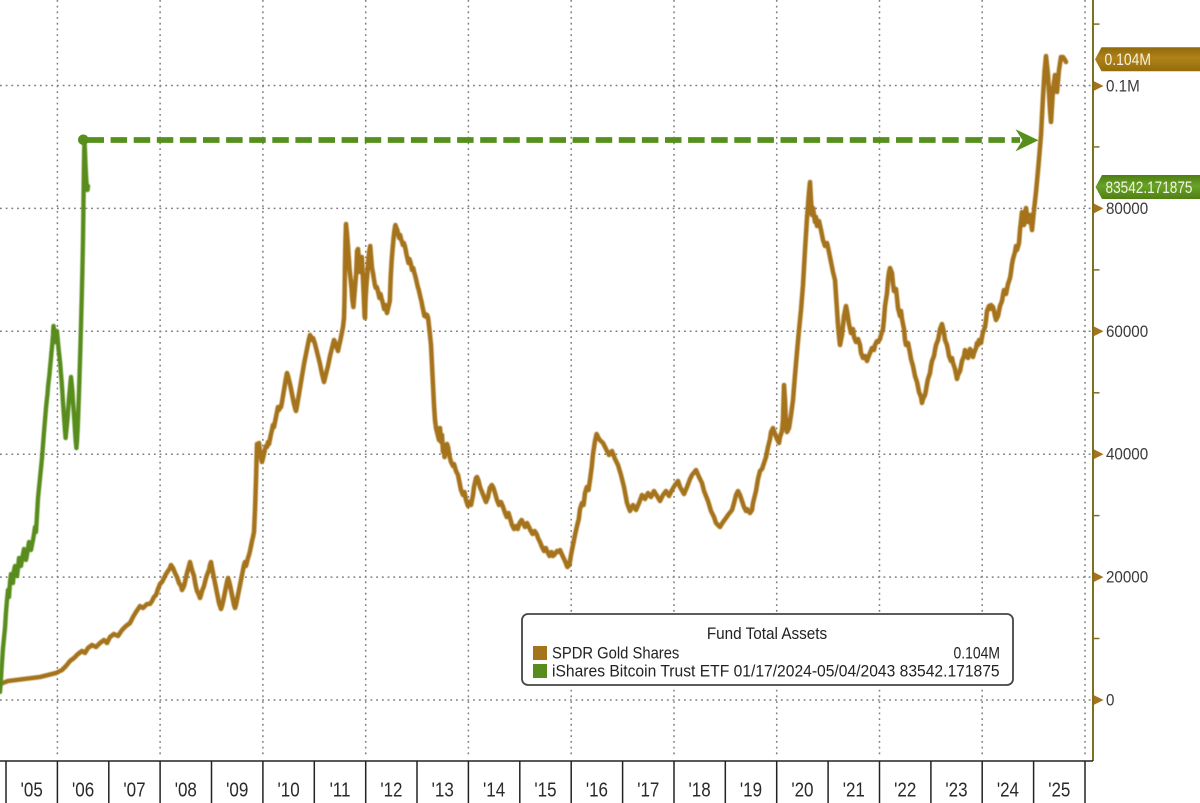  What do you see at coordinates (1110, 701) in the screenshot?
I see `svg-text: 0` at bounding box center [1110, 701].